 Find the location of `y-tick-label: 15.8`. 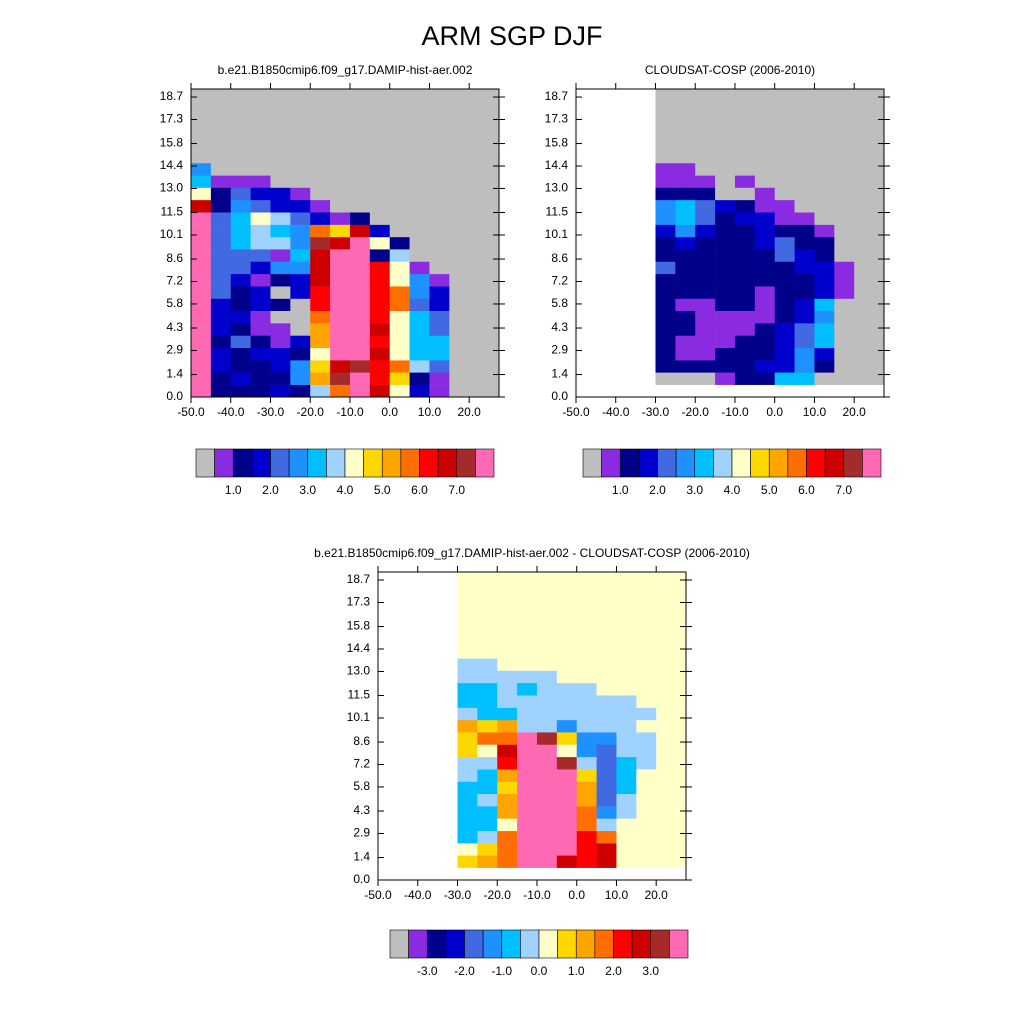

y-tick-label: 15.8 is located at coordinates (557, 143).